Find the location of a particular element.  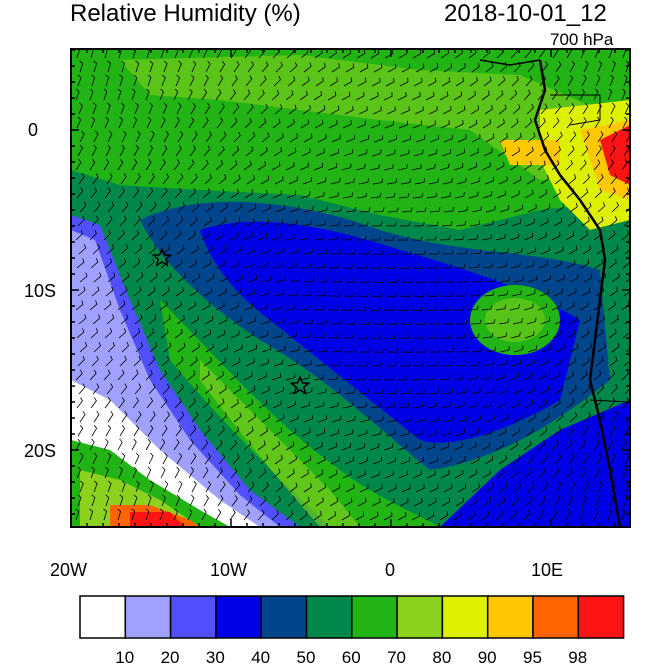

colorbar-swatch is located at coordinates (238, 617).